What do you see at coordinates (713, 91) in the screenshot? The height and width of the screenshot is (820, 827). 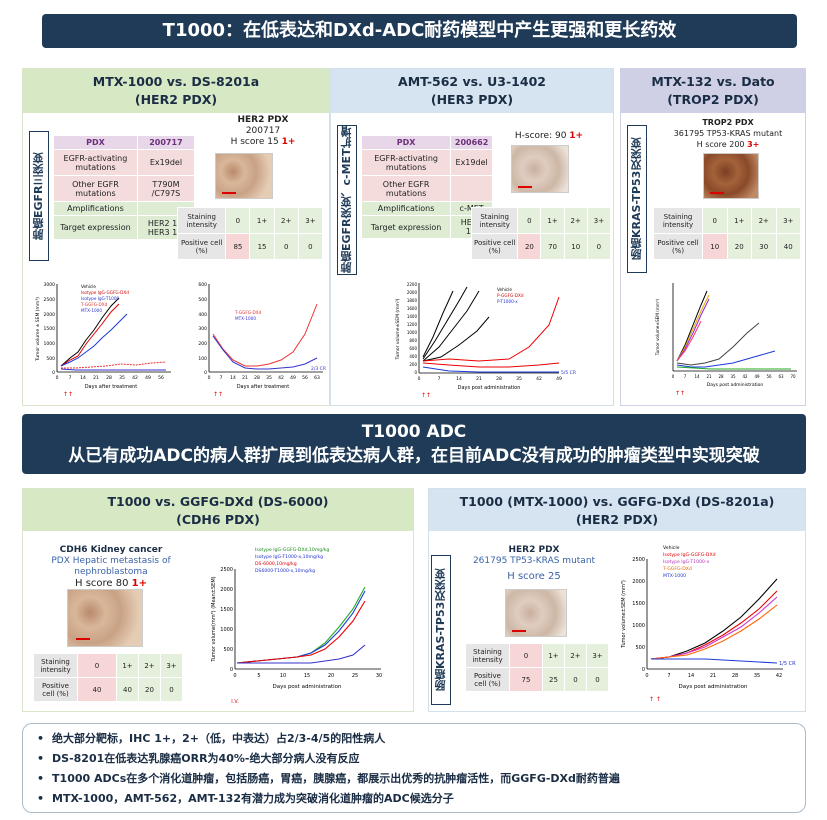 I see `panel-header: MTX-132 vs. Dato (TROP2 PDX)` at bounding box center [713, 91].